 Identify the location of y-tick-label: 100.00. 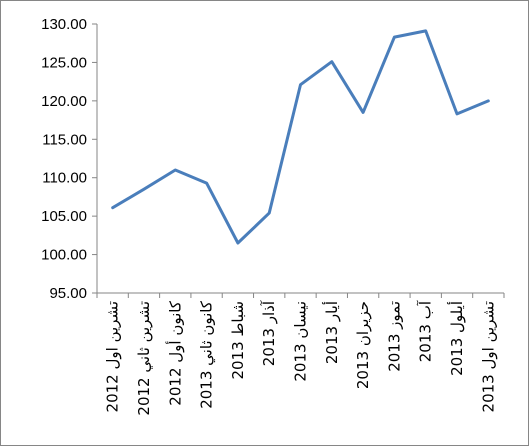
(64, 255).